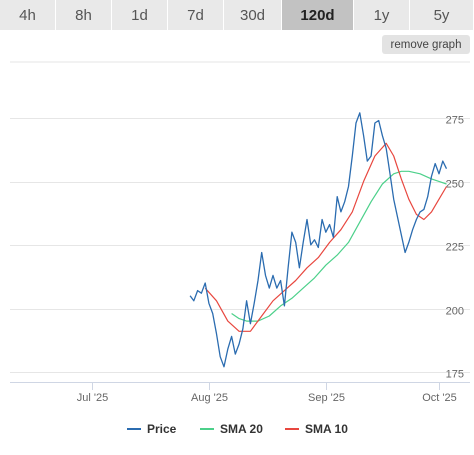  What do you see at coordinates (92, 398) in the screenshot?
I see `x-tick-label: Jul '25` at bounding box center [92, 398].